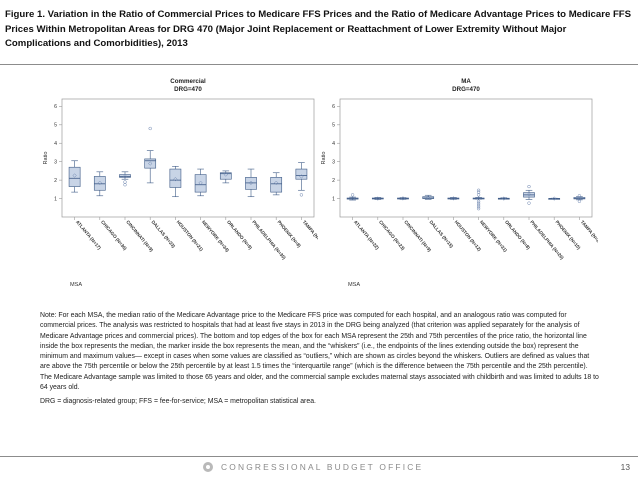 The height and width of the screenshot is (479, 638). Describe the element at coordinates (466, 81) in the screenshot. I see `chart-title: MA` at that location.